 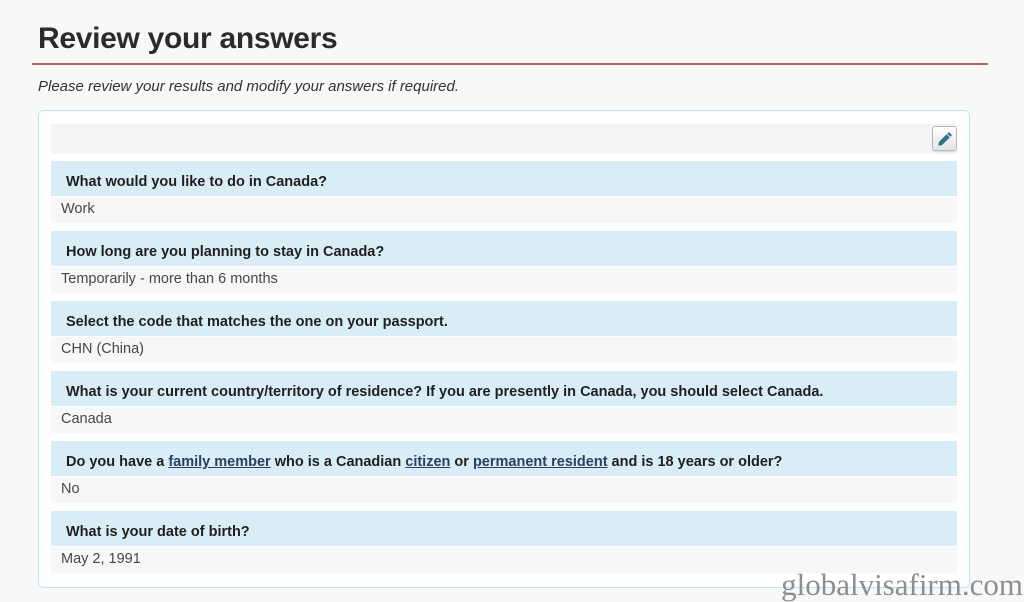 I want to click on qa-block: What is your date of birth? May 2, 1991, so click(x=504, y=542).